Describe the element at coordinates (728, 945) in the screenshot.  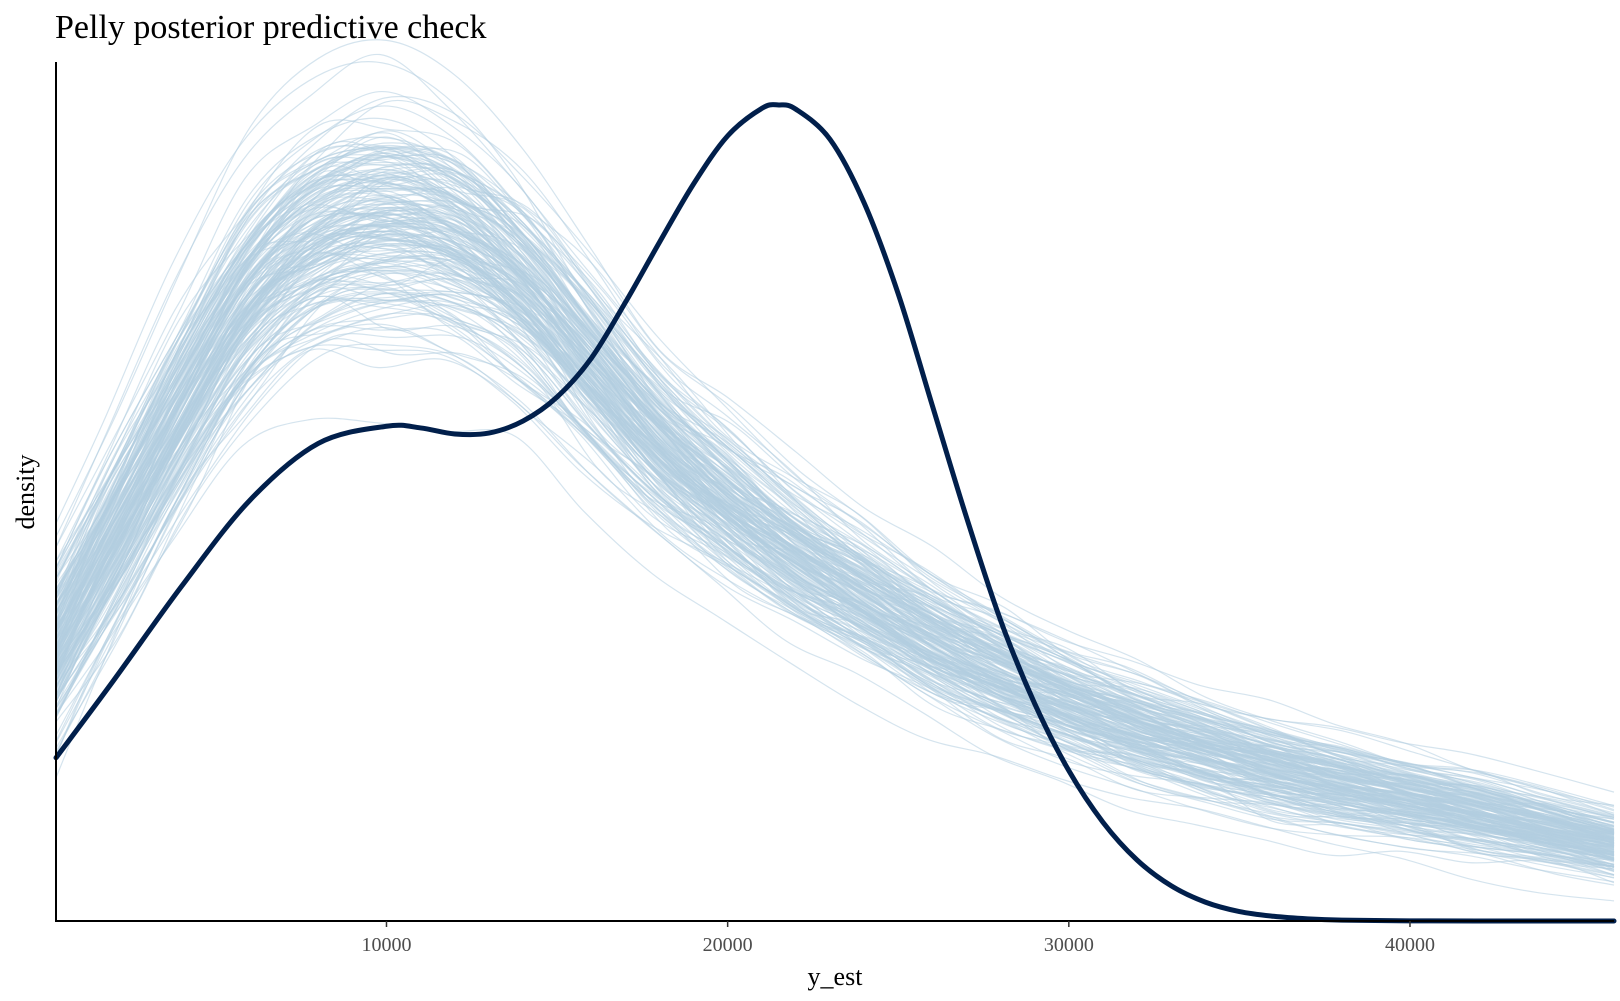
I see `x-tick-label: 20000` at that location.